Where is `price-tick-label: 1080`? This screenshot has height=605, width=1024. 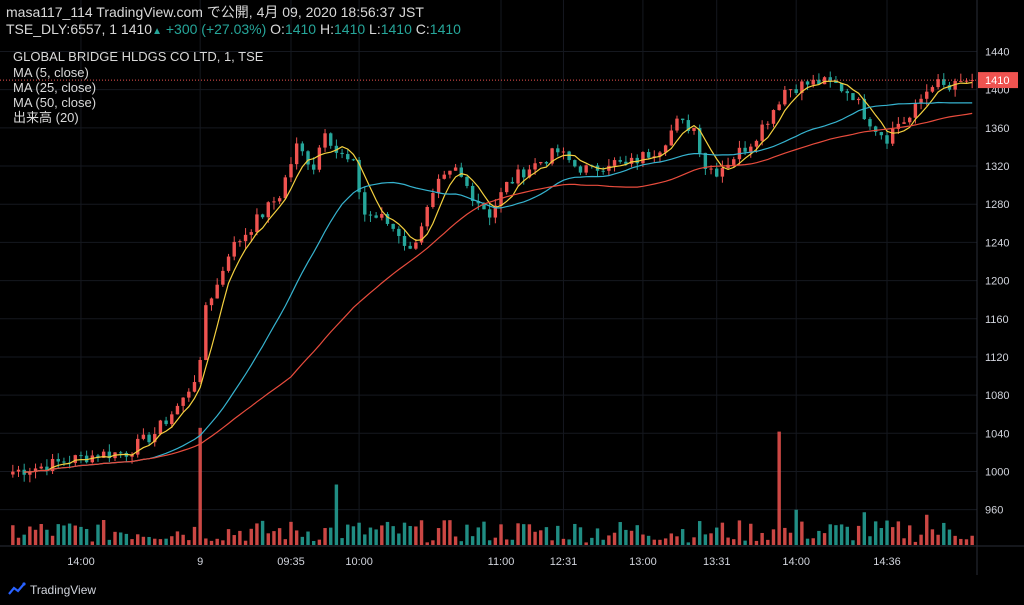
price-tick-label: 1080 is located at coordinates (997, 396).